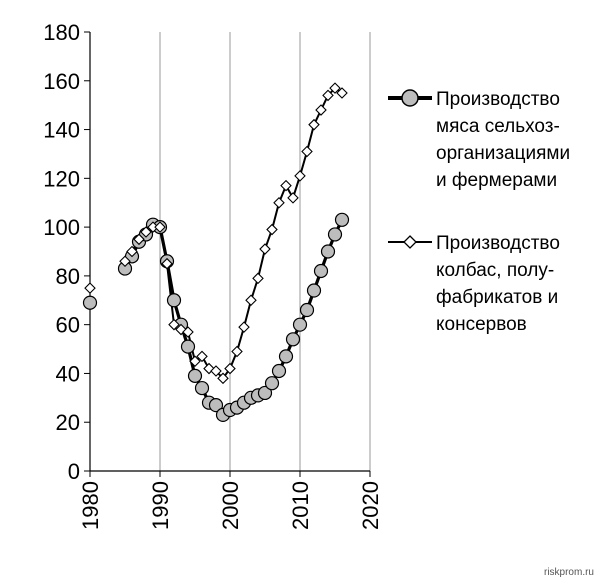  I want to click on x-tick-label-2000: 2000, so click(230, 505).